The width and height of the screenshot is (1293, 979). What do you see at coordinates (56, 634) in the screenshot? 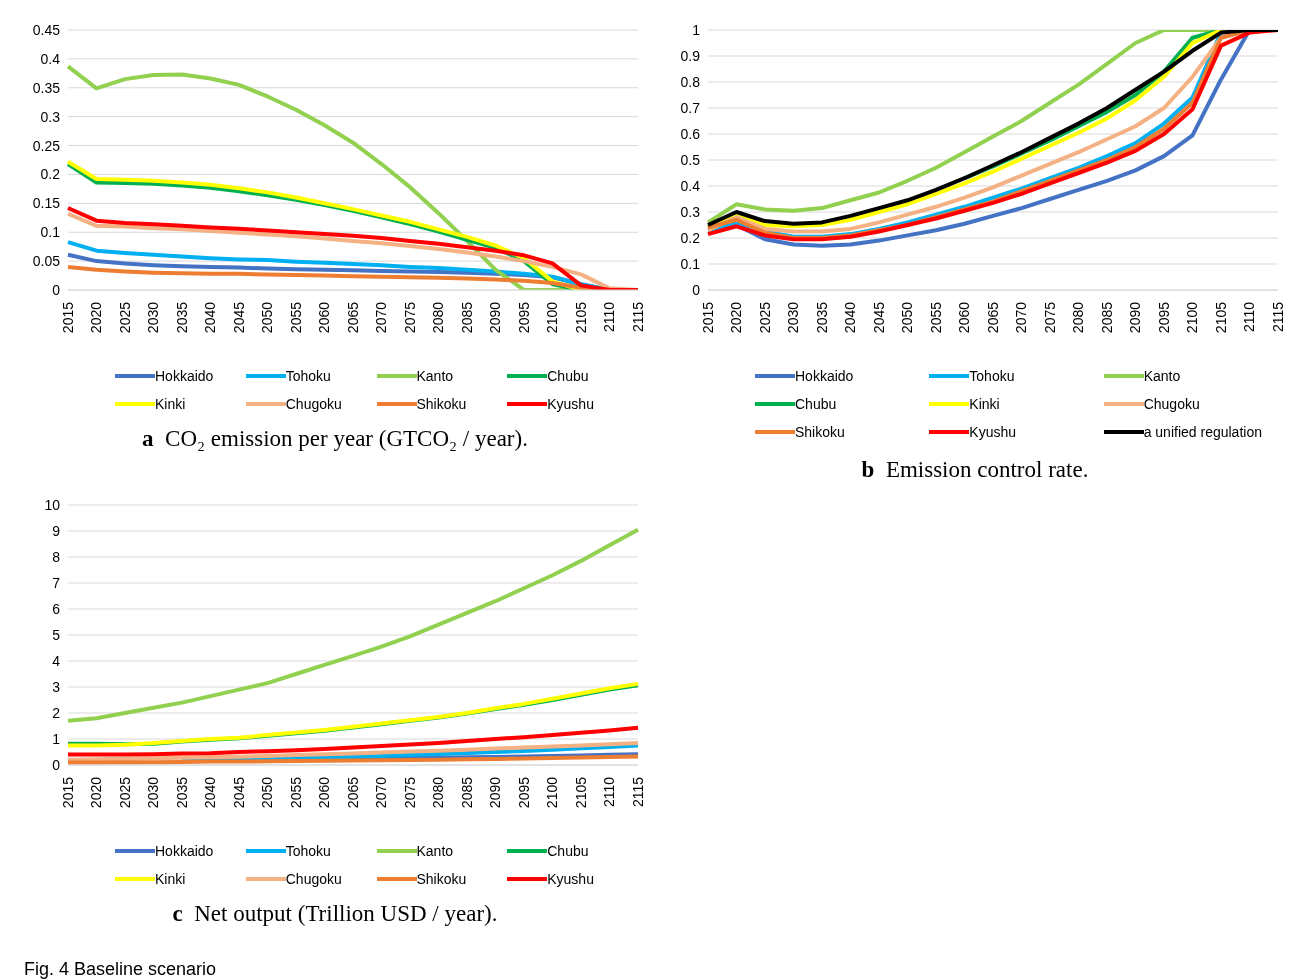
I see `y-tick-label: 5` at bounding box center [56, 634].